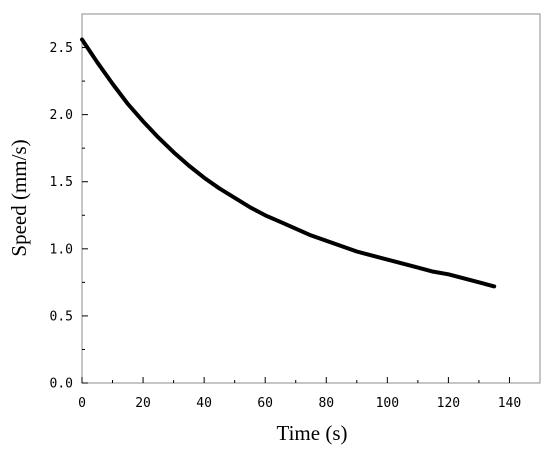 The image size is (550, 449). I want to click on y-tick-label: 2.5, so click(61, 48).